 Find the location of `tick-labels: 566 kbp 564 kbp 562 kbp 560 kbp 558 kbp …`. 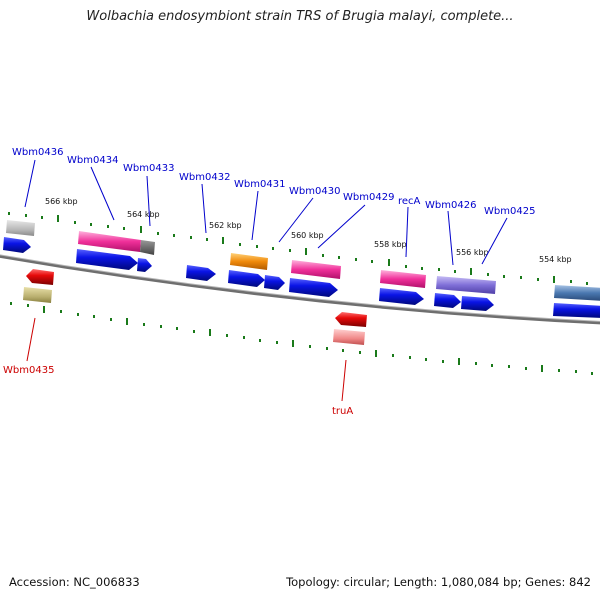

tick-labels: 566 kbp 564 kbp 562 kbp 560 kbp 558 kbp … is located at coordinates (308, 230).